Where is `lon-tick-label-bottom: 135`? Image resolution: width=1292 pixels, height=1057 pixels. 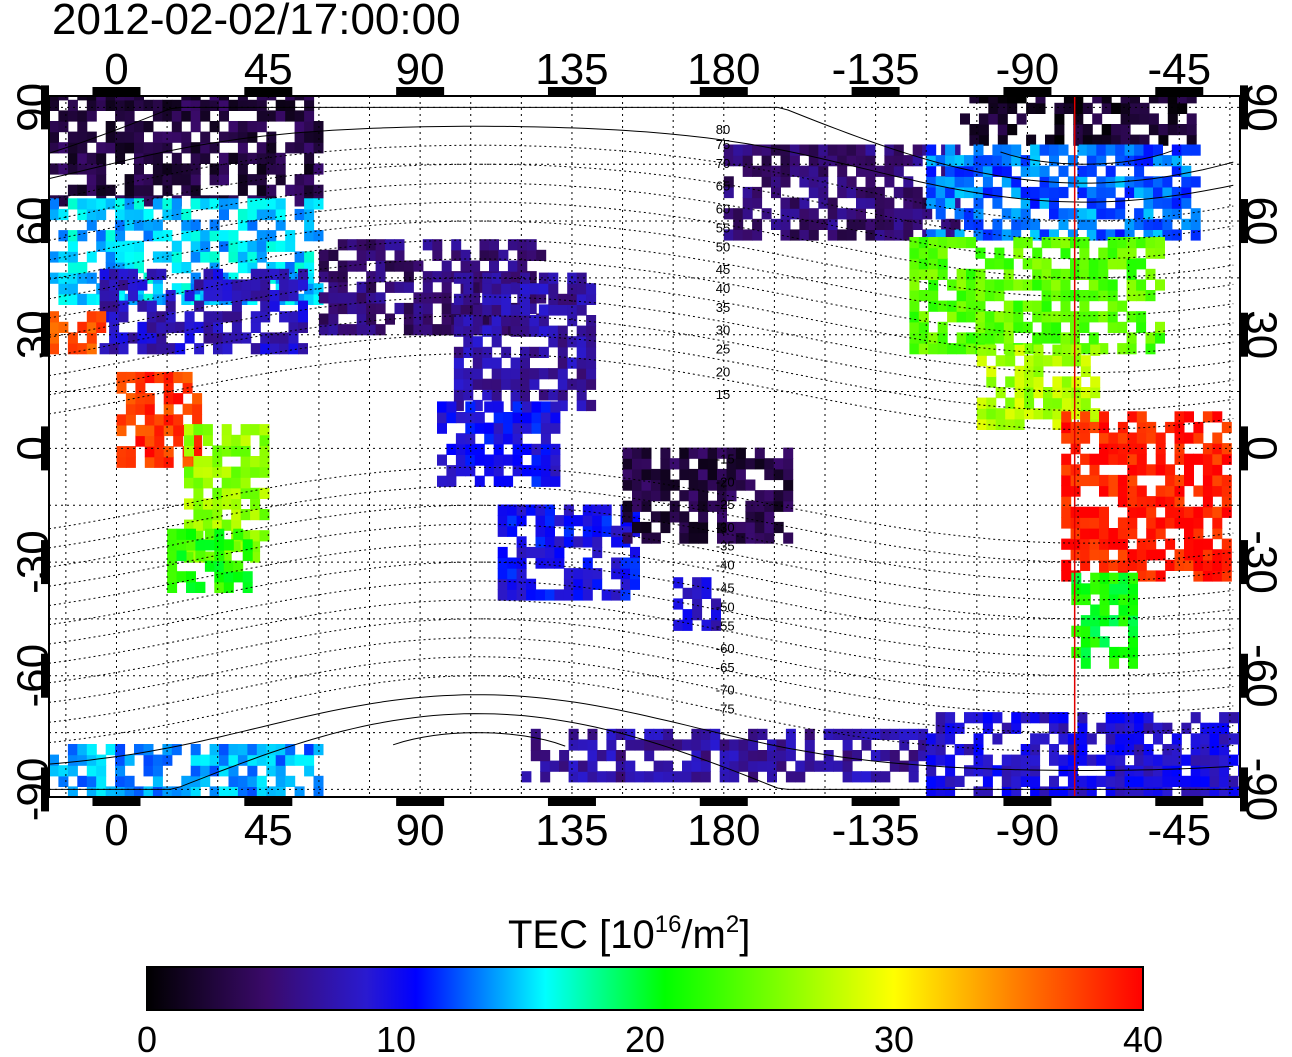
lon-tick-label-bottom: 135 is located at coordinates (571, 830).